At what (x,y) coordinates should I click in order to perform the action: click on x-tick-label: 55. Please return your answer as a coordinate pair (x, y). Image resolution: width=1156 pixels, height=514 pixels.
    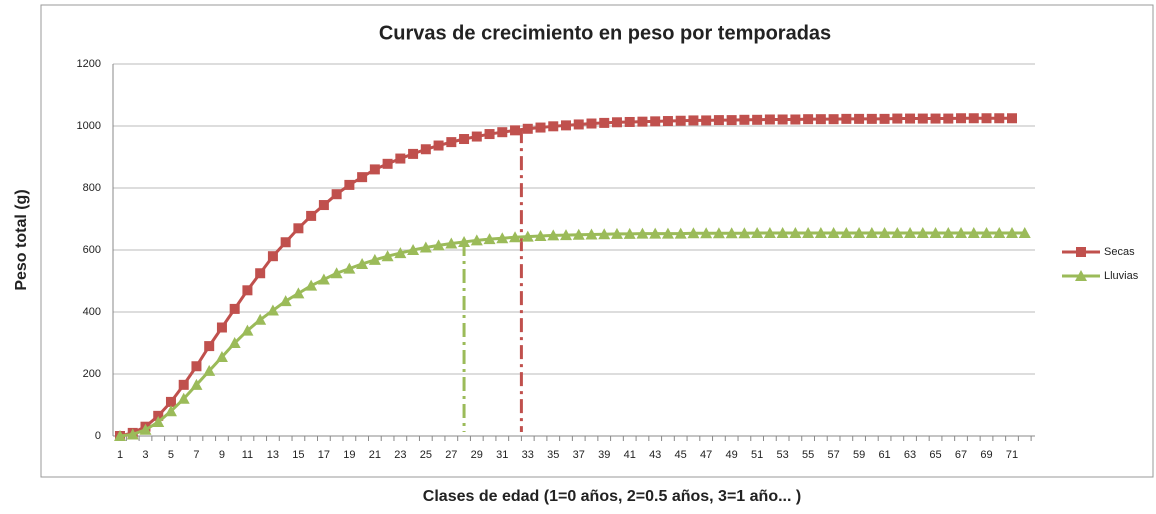
    Looking at the image, I should click on (808, 455).